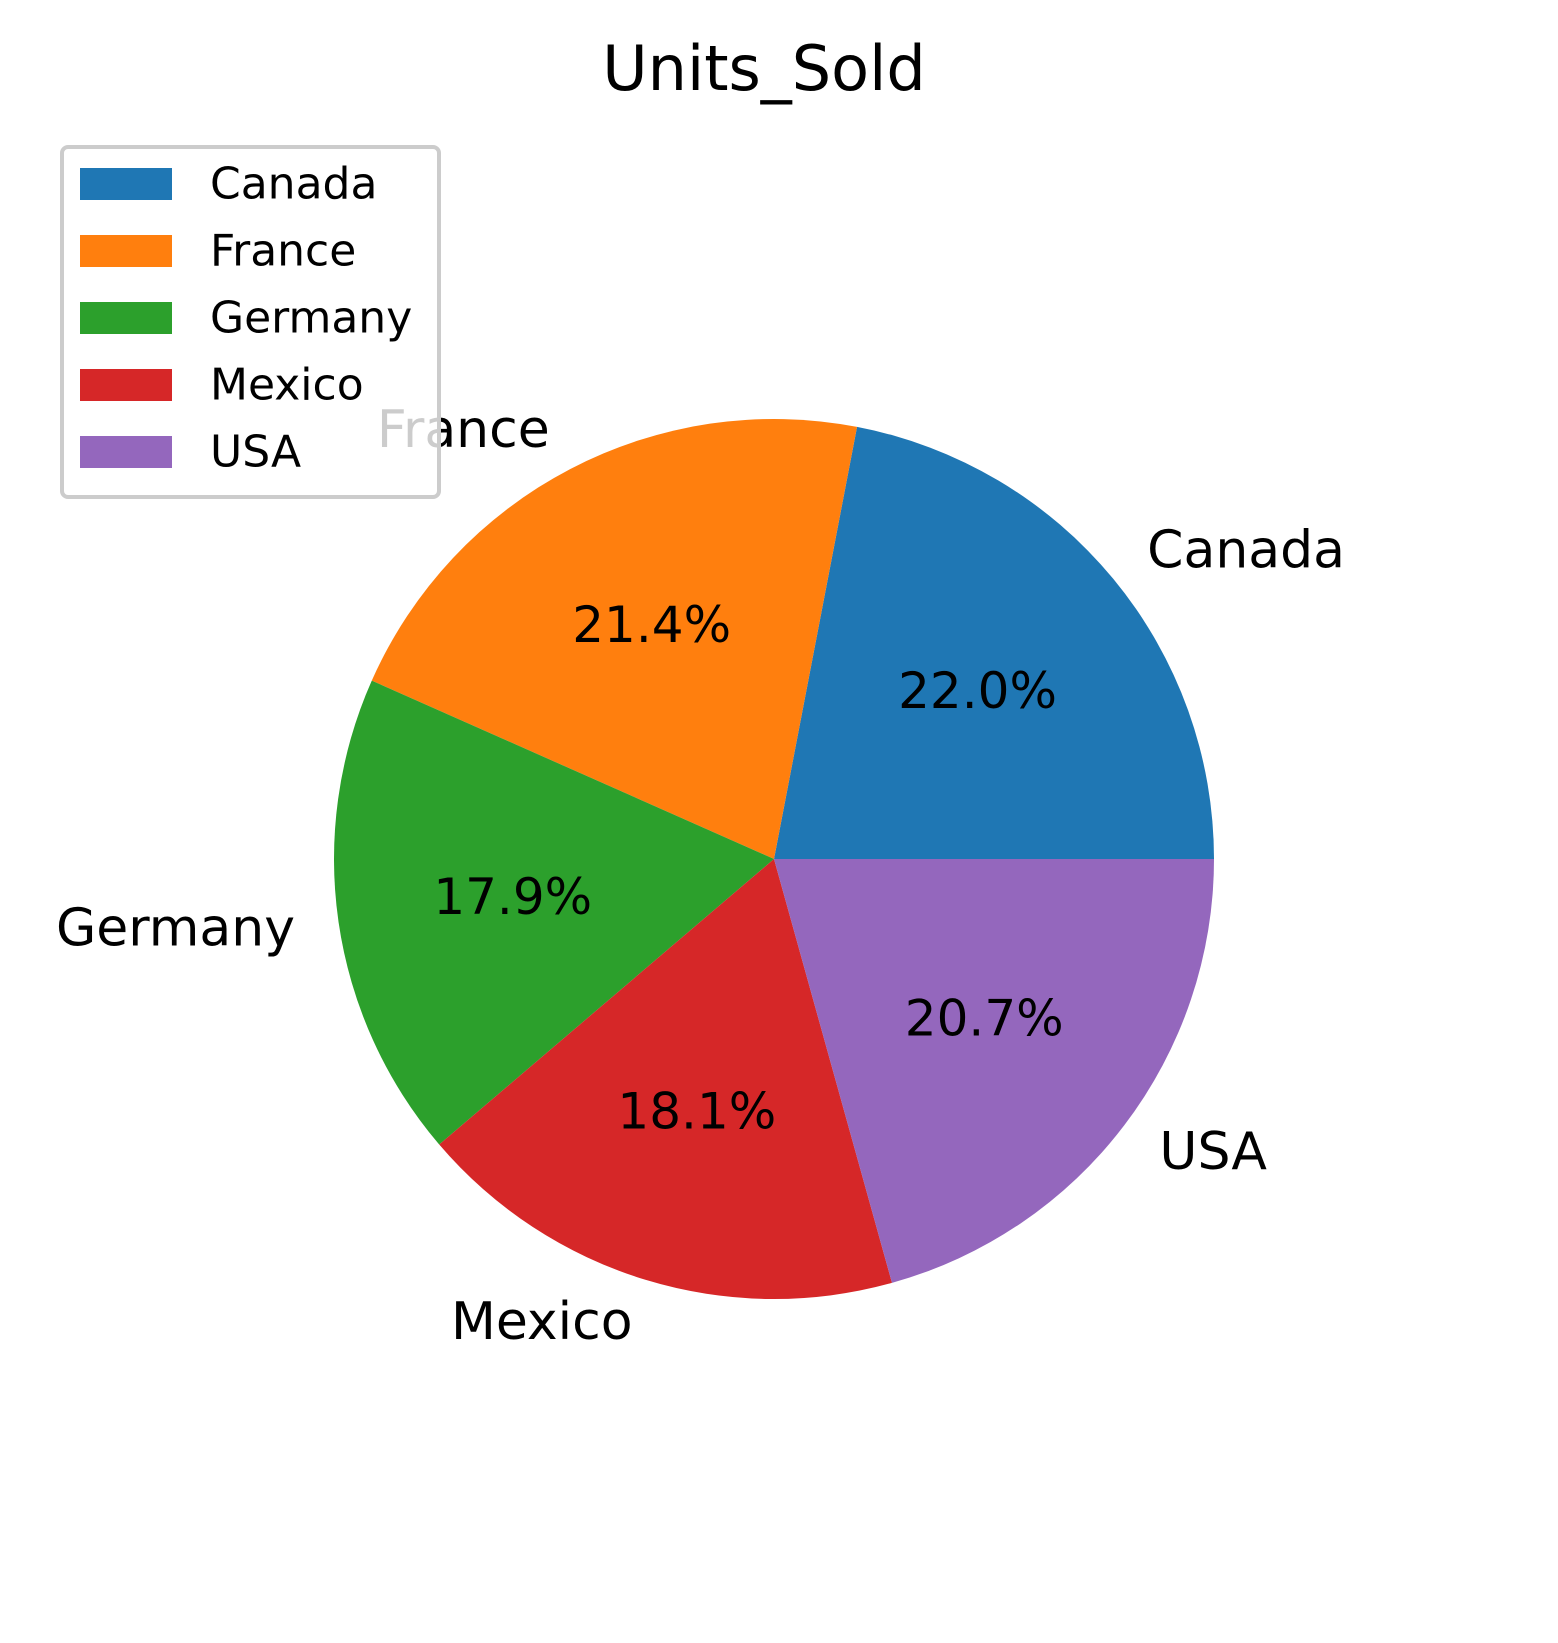 This screenshot has width=1558, height=1643. I want to click on pct-label-mexico: 18.1%, so click(696, 1111).